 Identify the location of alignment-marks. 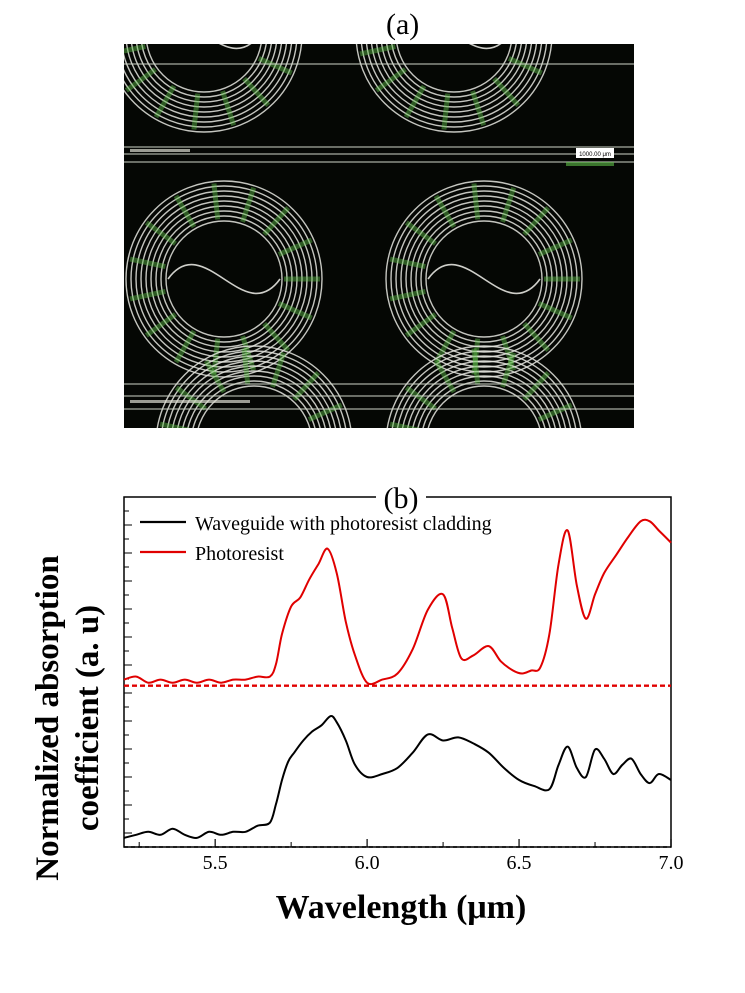
(190, 276).